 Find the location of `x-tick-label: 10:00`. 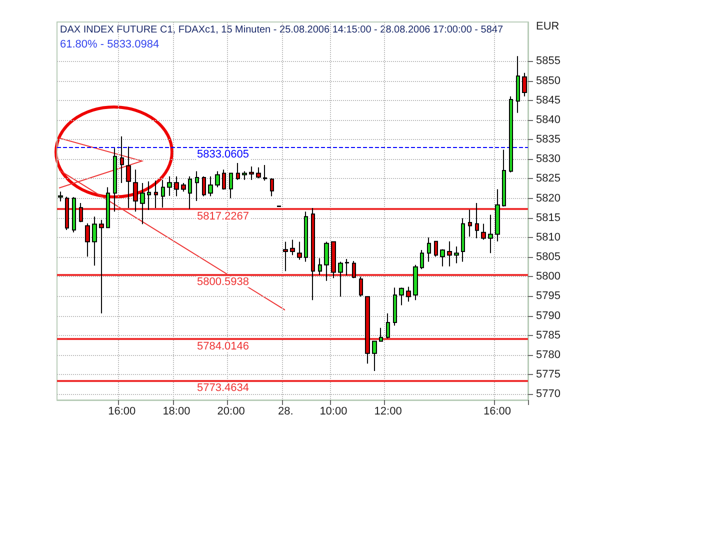

x-tick-label: 10:00 is located at coordinates (334, 412).